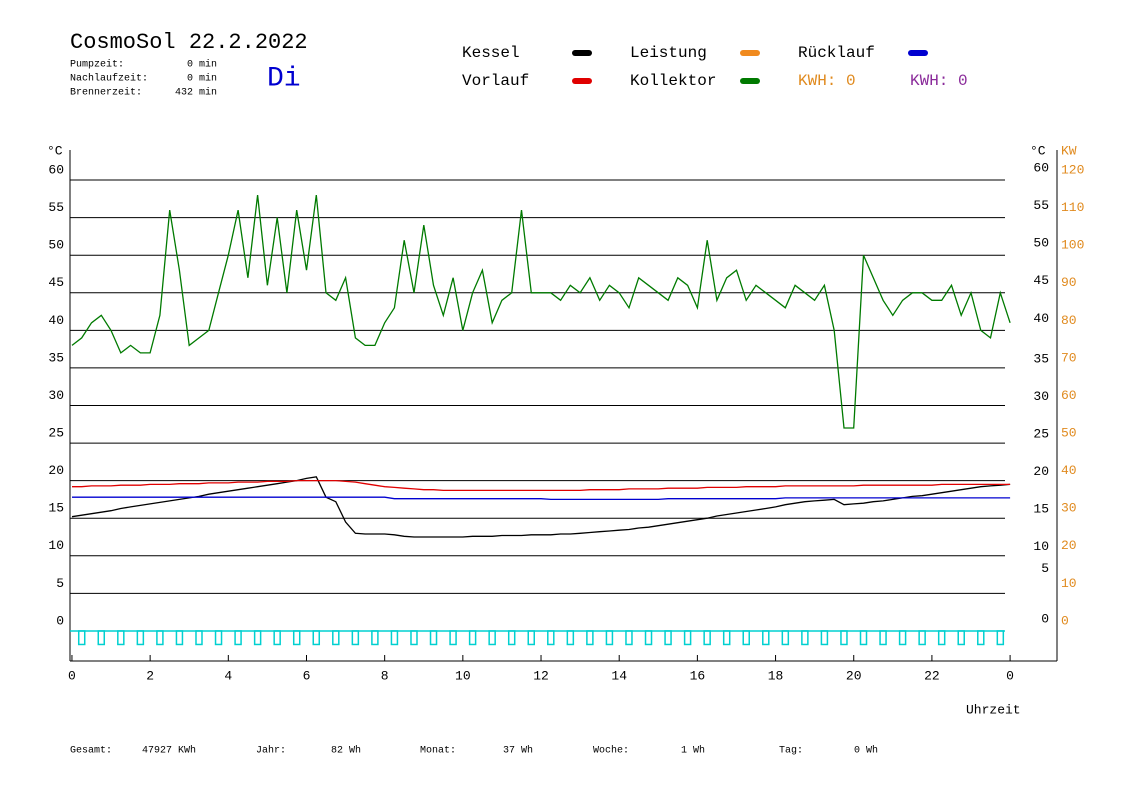 The width and height of the screenshot is (1148, 812). I want to click on x-tick-label: 2, so click(150, 675).